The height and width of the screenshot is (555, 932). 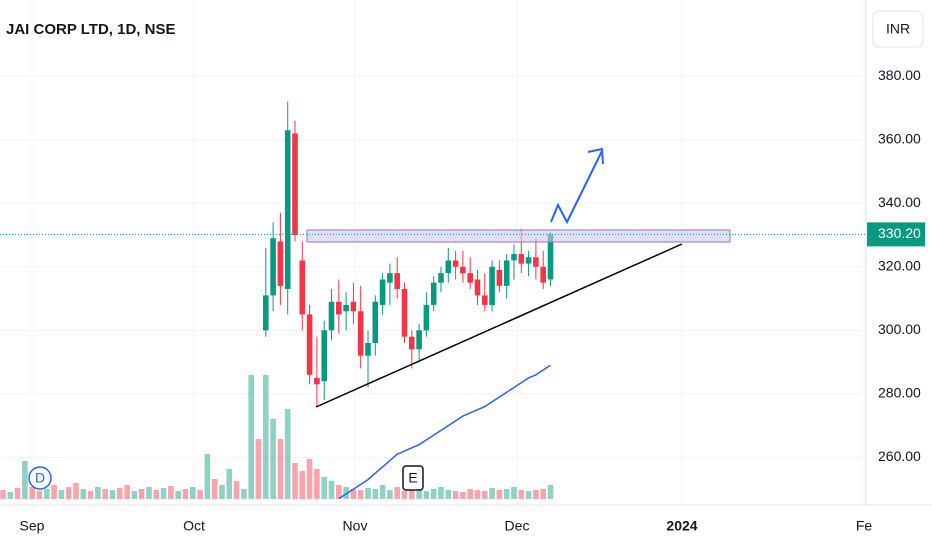 I want to click on x-tick-label: 2024, so click(x=681, y=526).